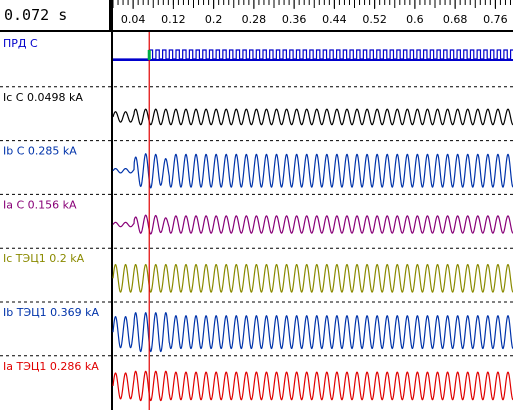 The height and width of the screenshot is (410, 513). Describe the element at coordinates (495, 19) in the screenshot. I see `time-axis-tick-label: 0.76` at that location.